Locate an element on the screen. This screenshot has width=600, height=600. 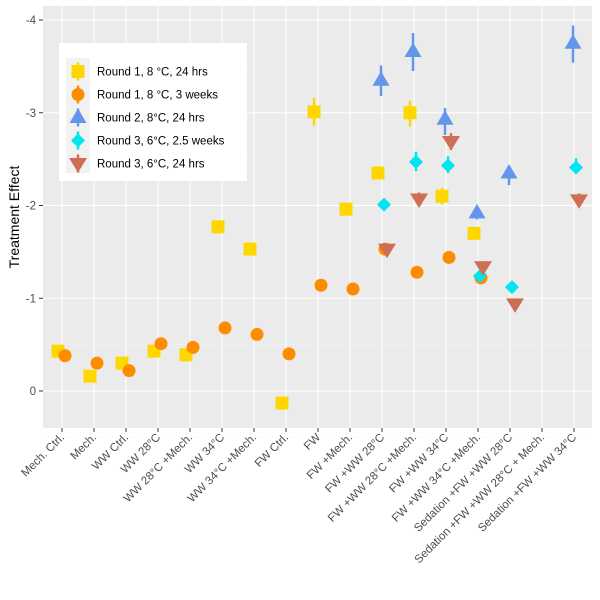
y-tick-label: -1 is located at coordinates (31, 299).